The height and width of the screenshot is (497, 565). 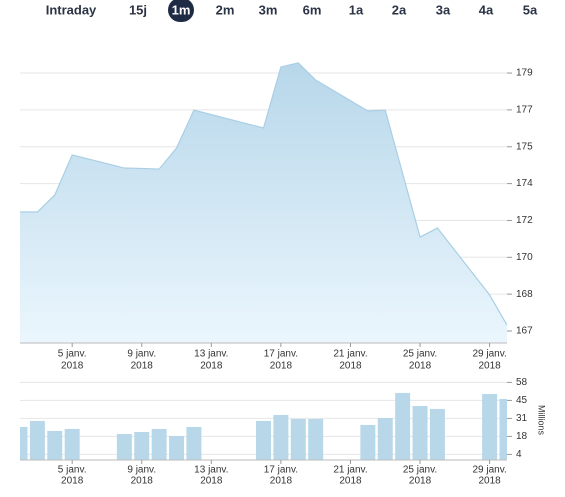 I want to click on tab-label: 1a, so click(x=356, y=9).